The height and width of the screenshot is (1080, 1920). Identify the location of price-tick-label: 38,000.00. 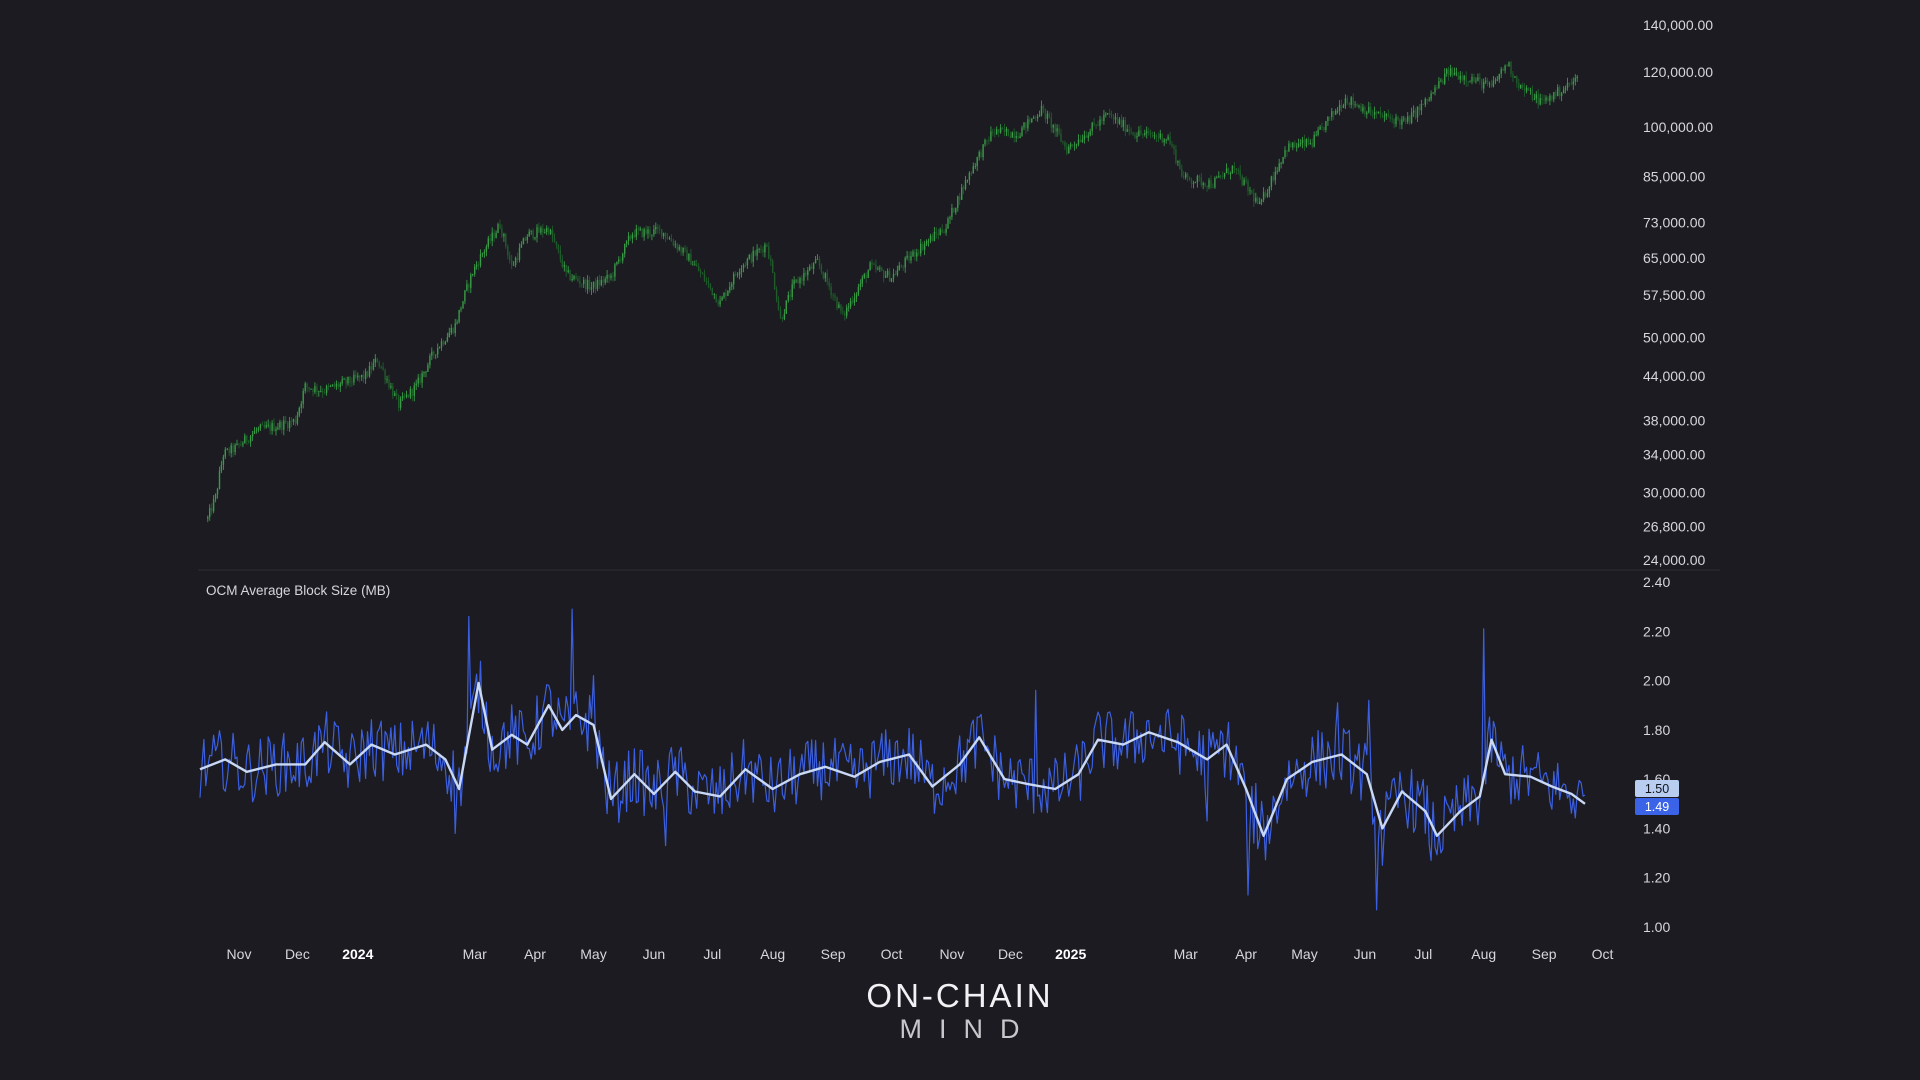
(1674, 421).